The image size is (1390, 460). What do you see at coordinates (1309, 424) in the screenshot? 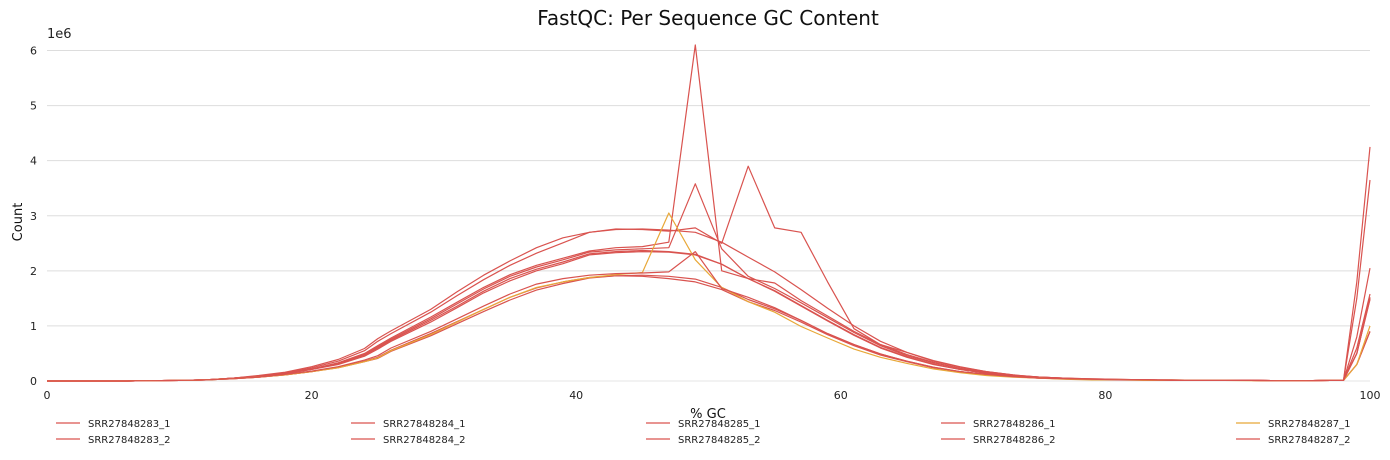
I see `legend-label: SRR27848287_1` at bounding box center [1309, 424].